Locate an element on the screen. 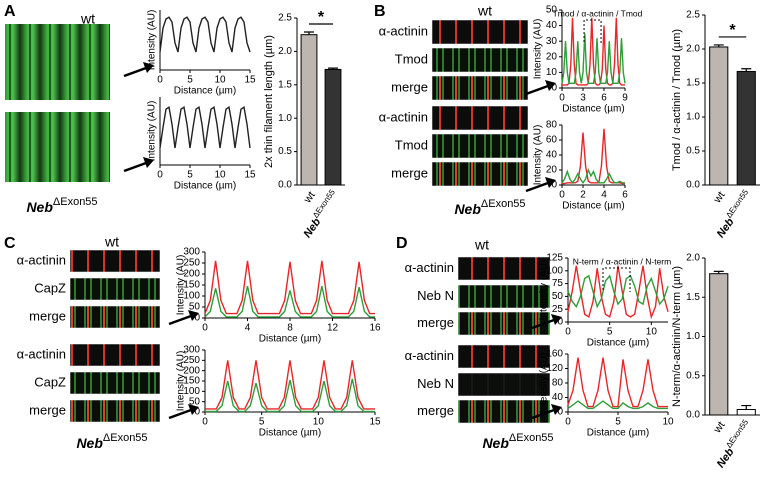 The width and height of the screenshot is (780, 477). y-tick-label: 200 is located at coordinates (191, 370).